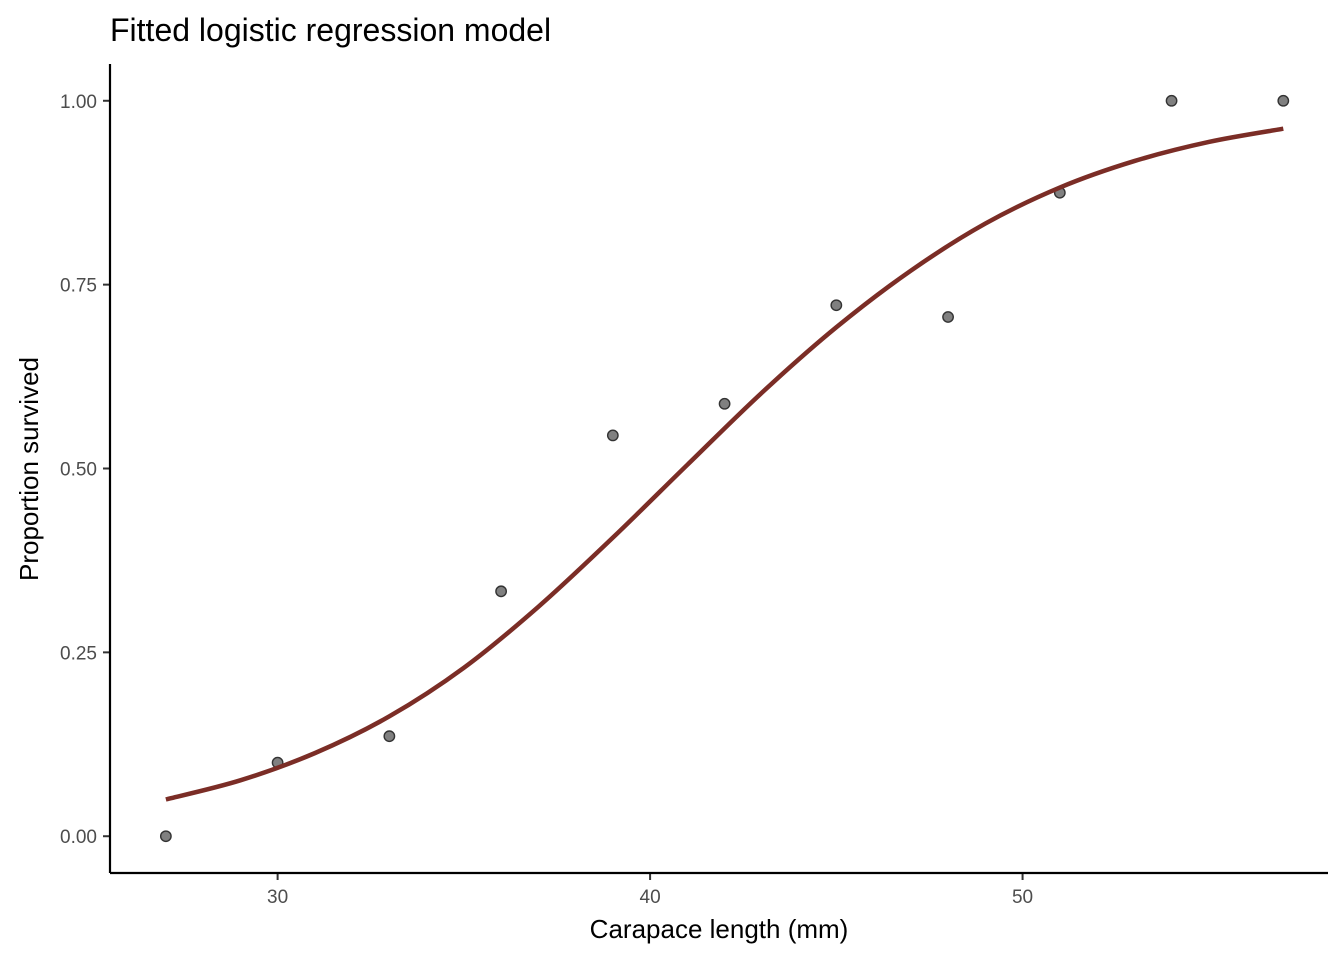 This screenshot has height=960, width=1344. Describe the element at coordinates (1022, 897) in the screenshot. I see `x-tick-label: 50` at that location.